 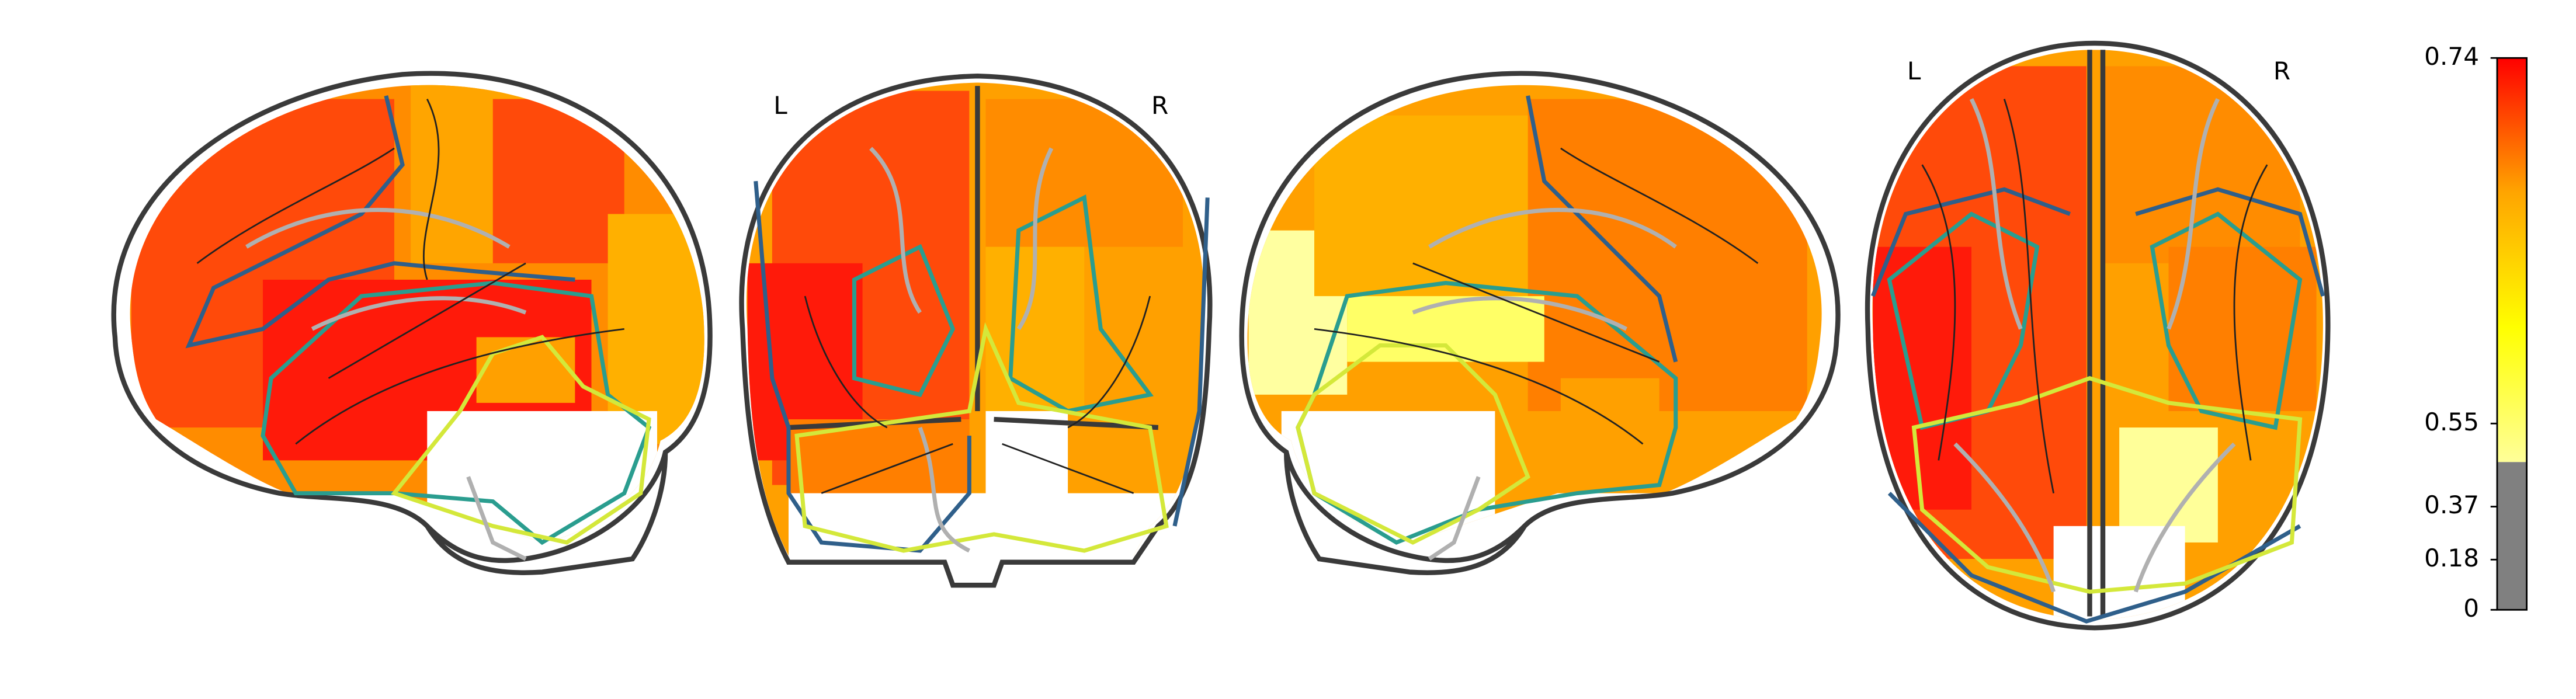 I want to click on coronal-view: L R, so click(x=976, y=330).